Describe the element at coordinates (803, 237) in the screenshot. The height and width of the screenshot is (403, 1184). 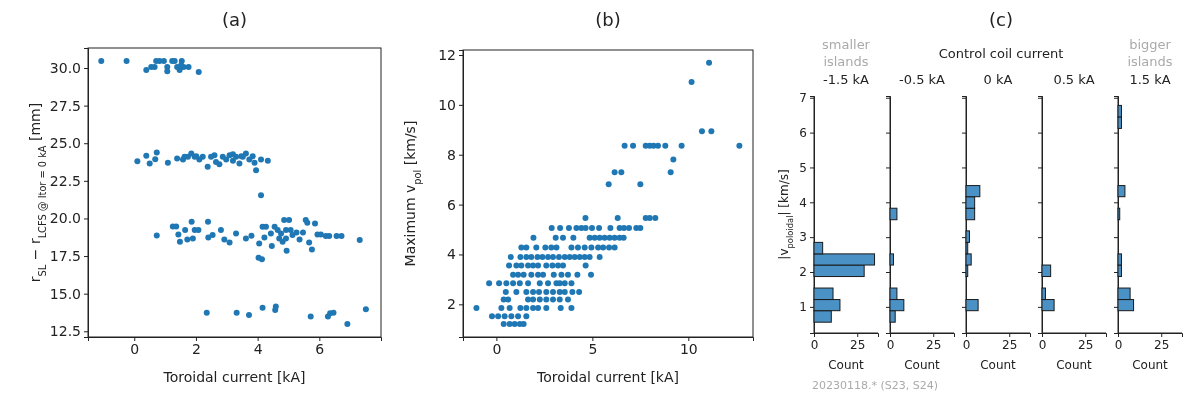
I see `y-tick-label: 3` at that location.